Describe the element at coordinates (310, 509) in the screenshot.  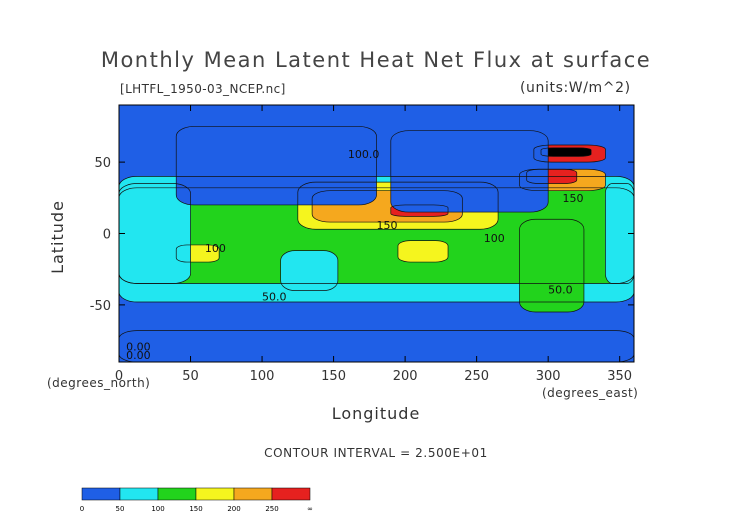
I see `colorbar-tick-label: ∞` at that location.